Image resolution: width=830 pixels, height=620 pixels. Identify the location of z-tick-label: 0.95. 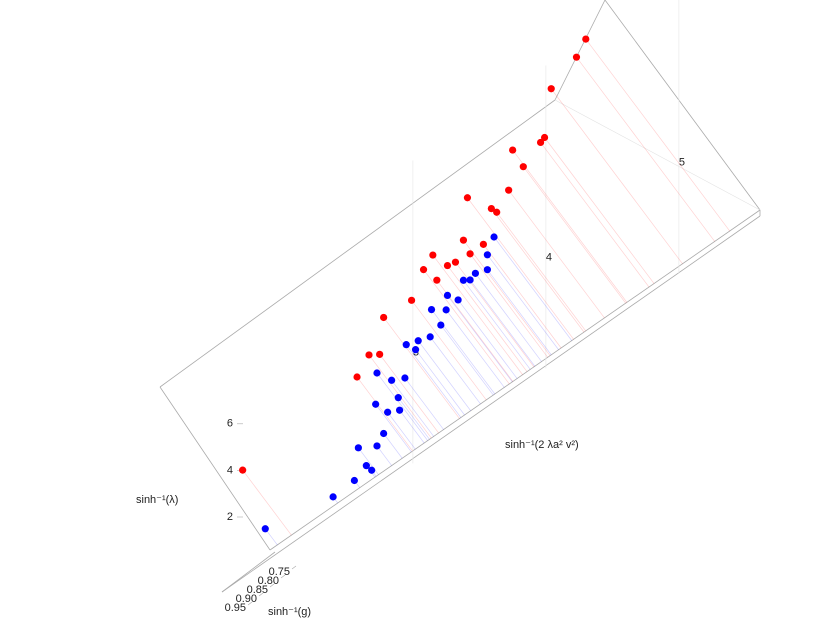
(235, 608).